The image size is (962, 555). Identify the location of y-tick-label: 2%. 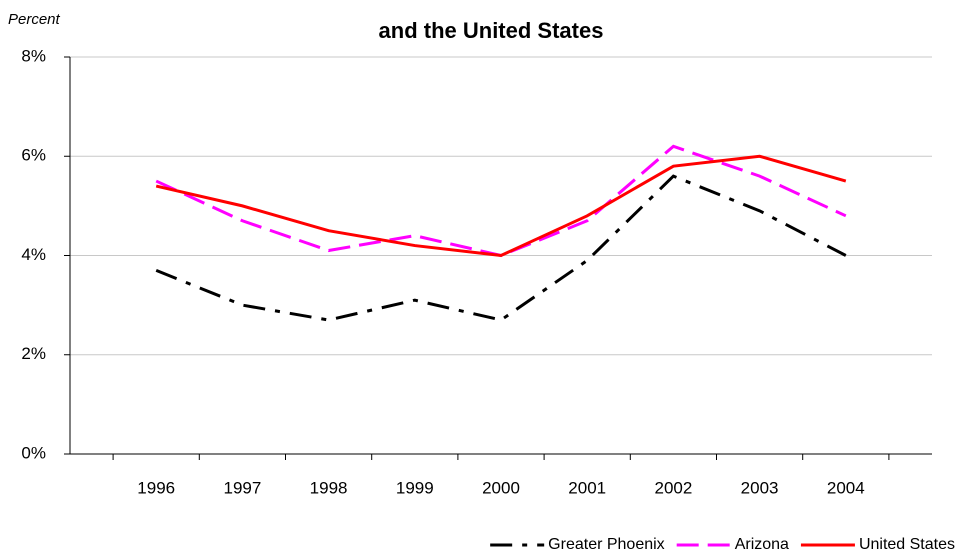
(33, 353).